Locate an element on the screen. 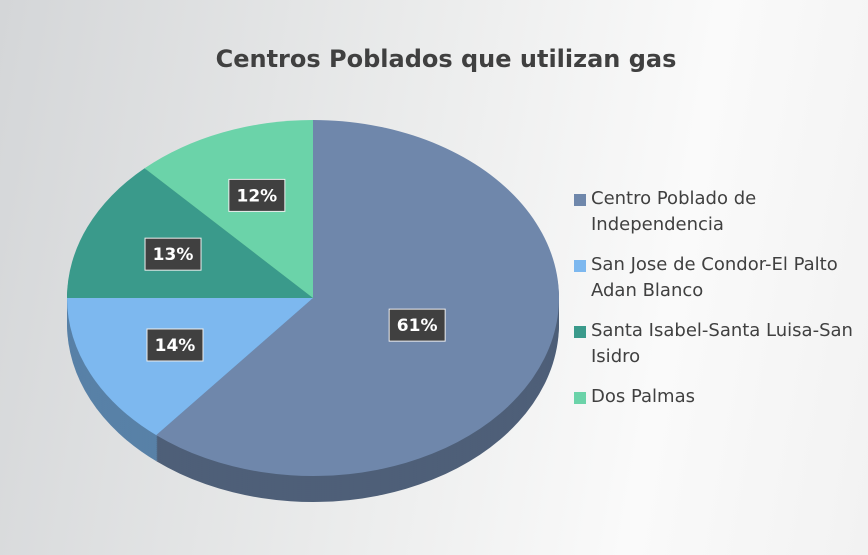 This screenshot has width=868, height=555. legend-item: Santa Isabel-Santa Luisa-San Isidro is located at coordinates (716, 344).